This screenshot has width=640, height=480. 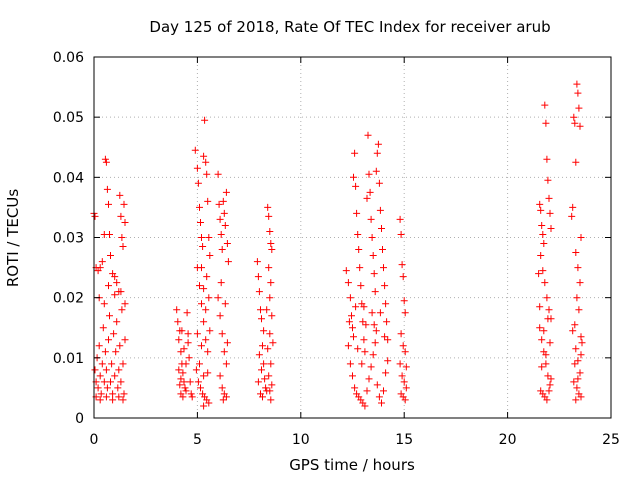 I want to click on x-tick-label: 5, so click(x=197, y=440).